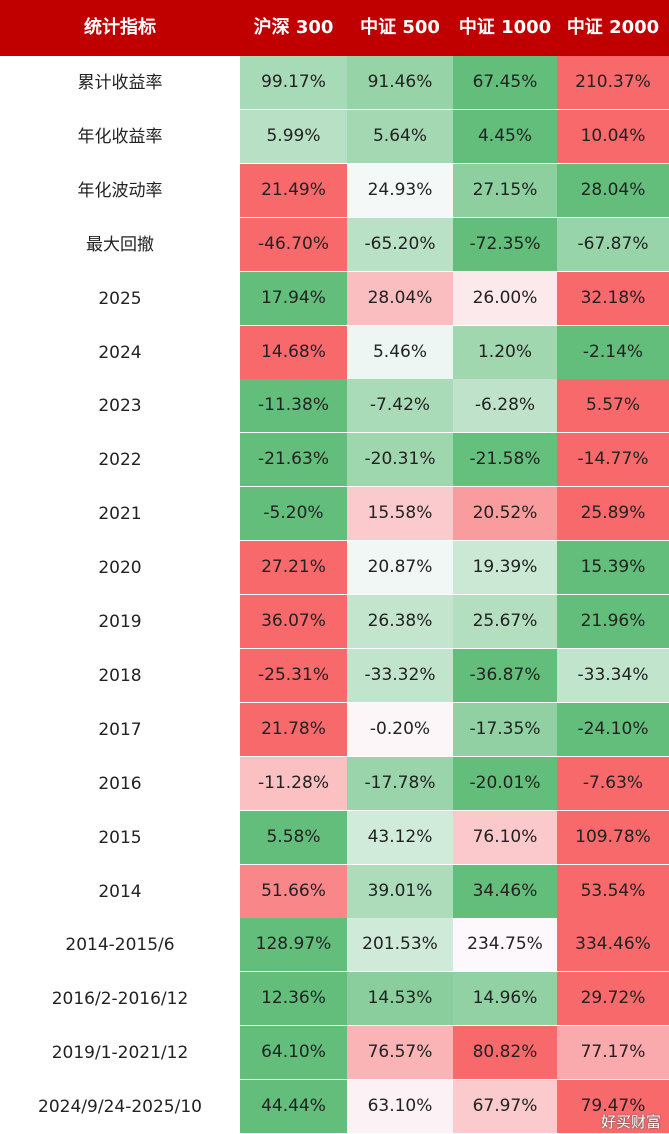 The image size is (669, 1134). I want to click on heatmap-cell: -67.87%, so click(613, 244).